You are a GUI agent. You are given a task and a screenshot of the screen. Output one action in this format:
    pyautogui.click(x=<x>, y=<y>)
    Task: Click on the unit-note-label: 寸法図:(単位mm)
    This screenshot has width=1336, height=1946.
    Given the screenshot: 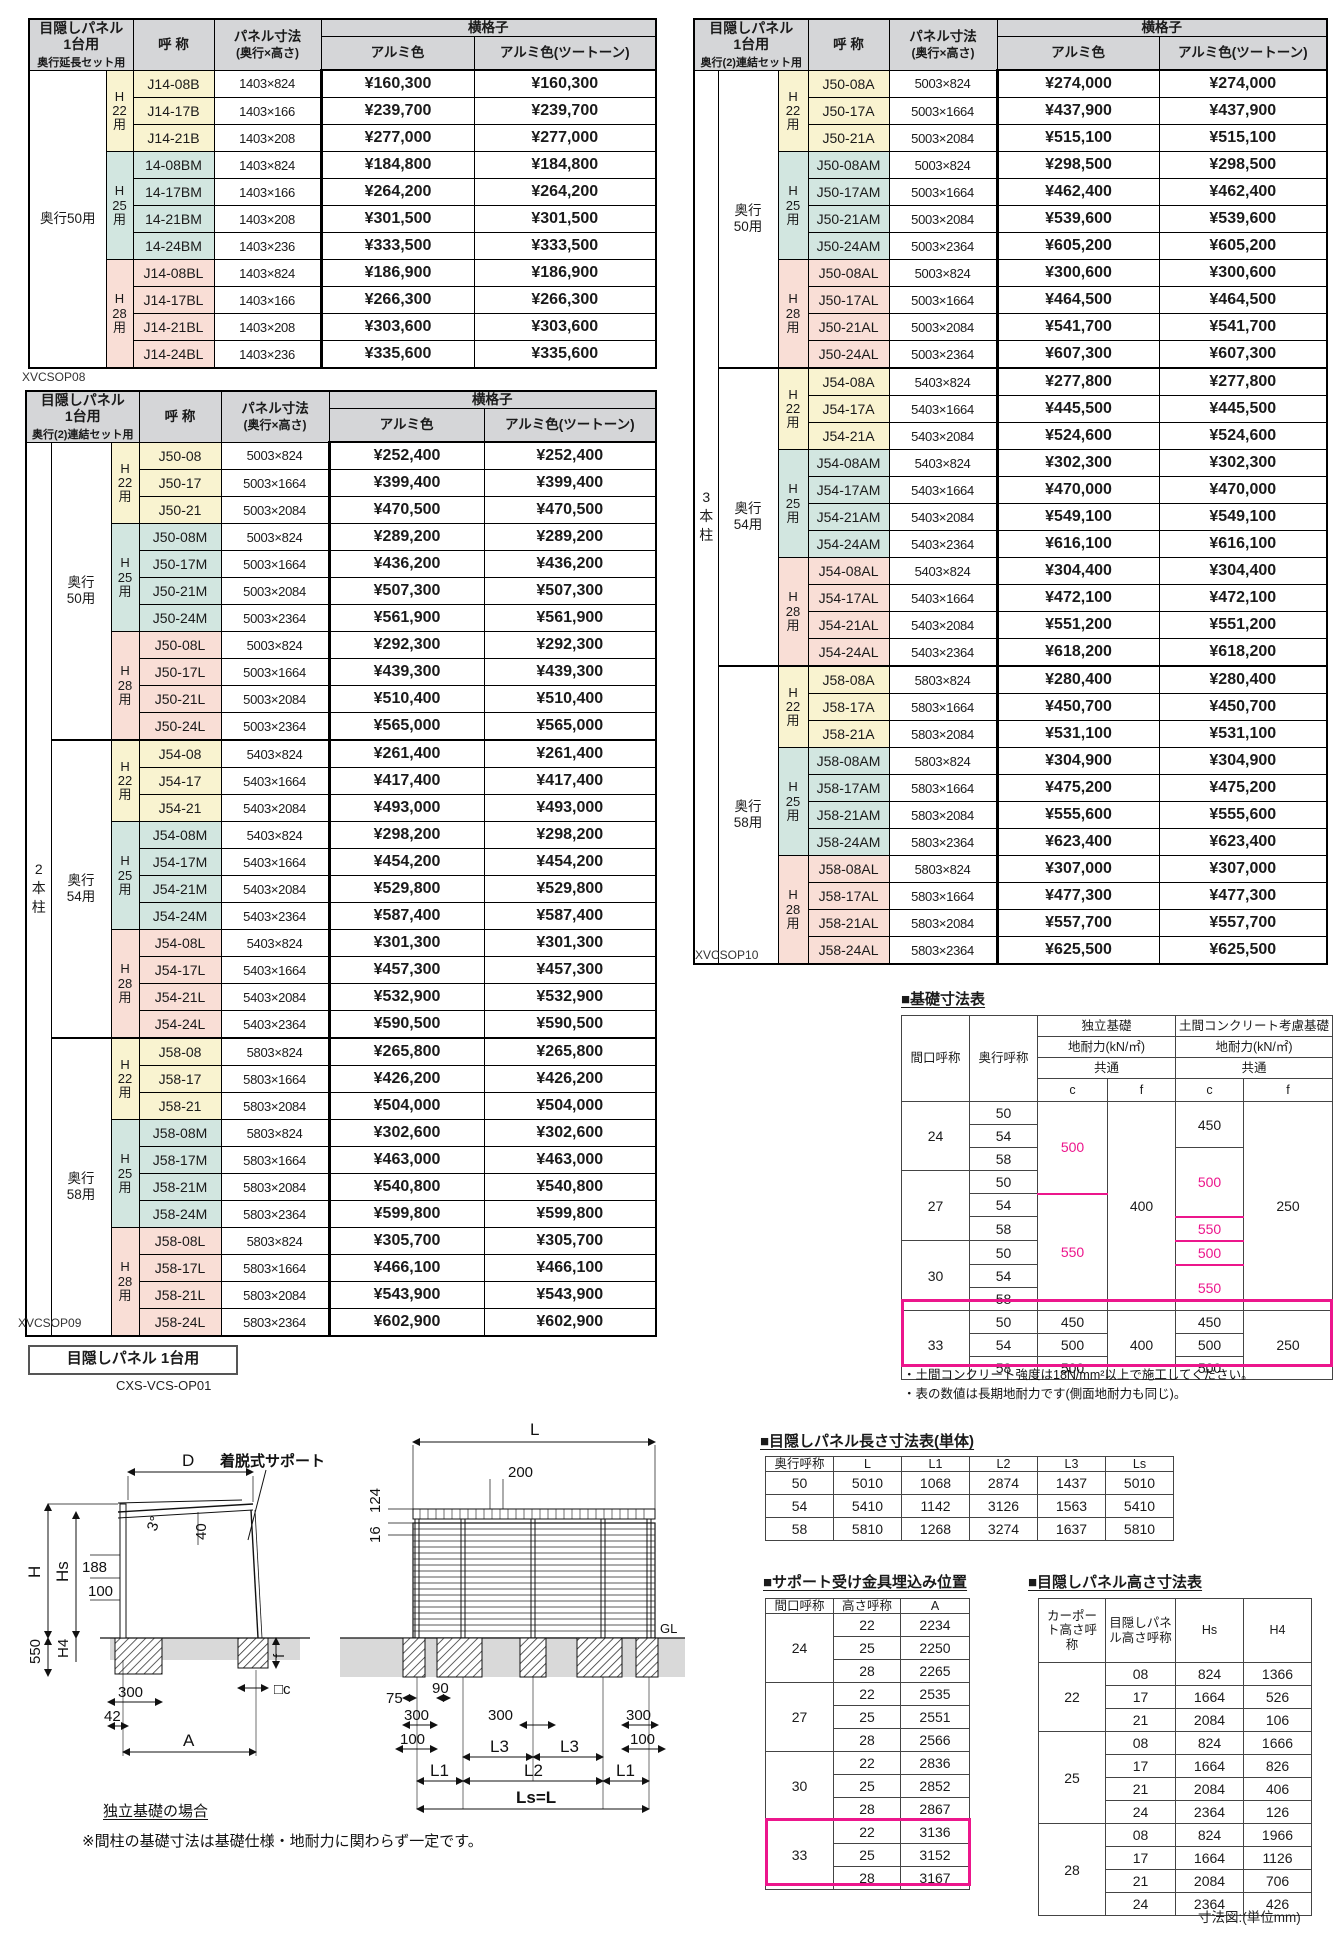 What is the action you would take?
    pyautogui.click(x=1249, y=1917)
    